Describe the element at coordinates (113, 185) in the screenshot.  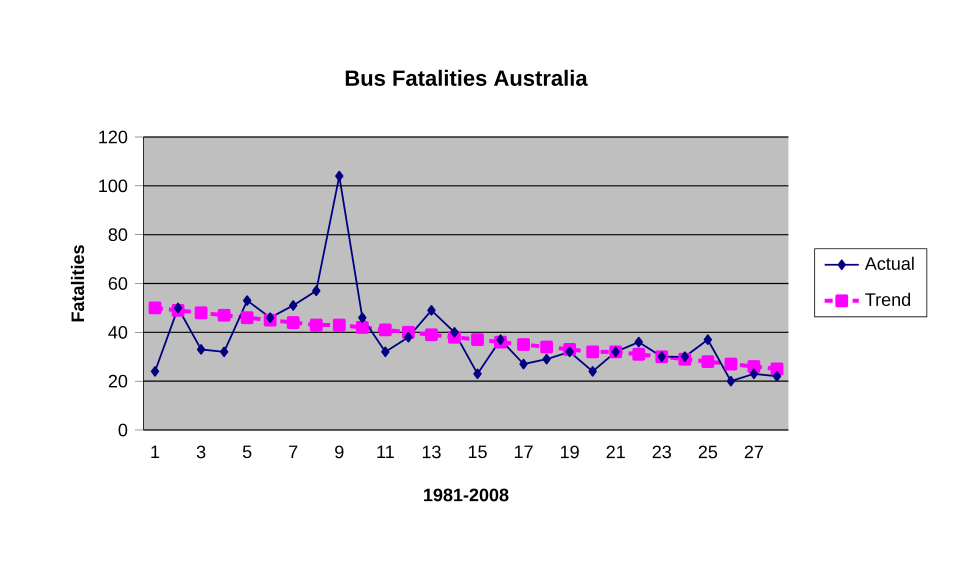
I see `y-tick-label: 100` at that location.